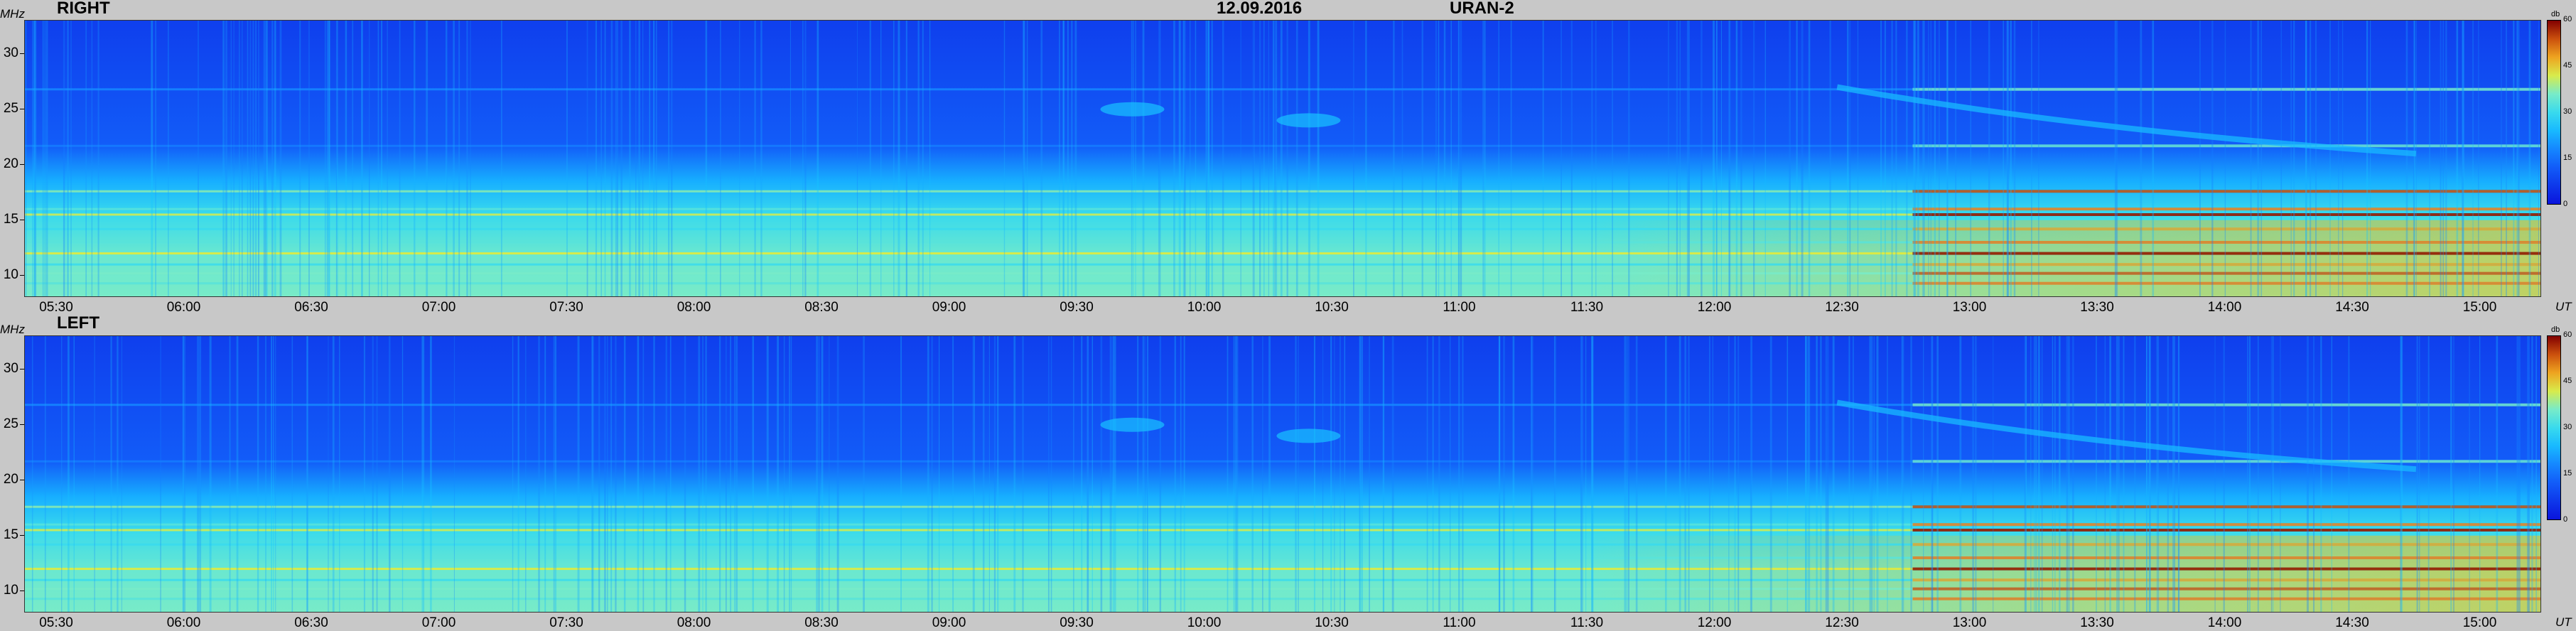 Image resolution: width=2576 pixels, height=631 pixels. Describe the element at coordinates (2097, 622) in the screenshot. I see `x-tick-label: 13:30` at that location.